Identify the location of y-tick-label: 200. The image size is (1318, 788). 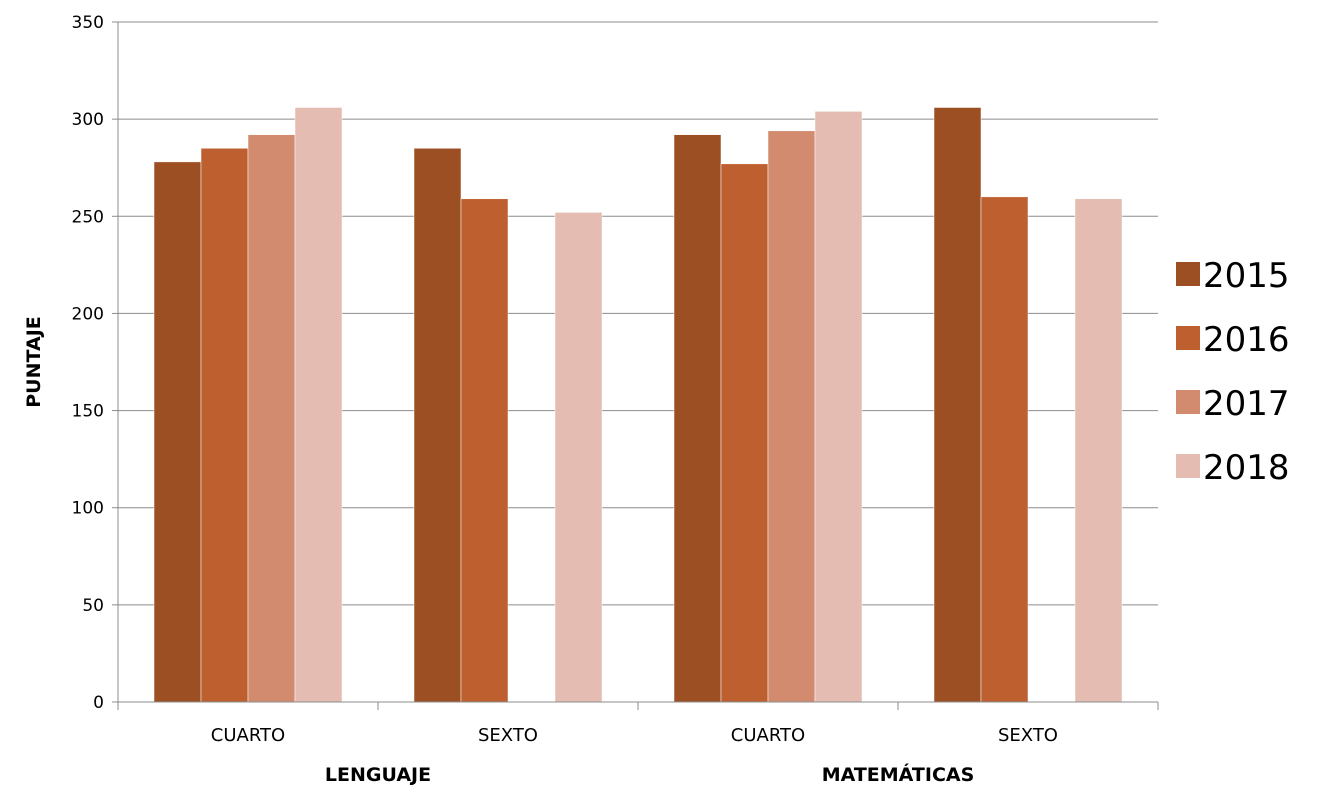
(88, 314).